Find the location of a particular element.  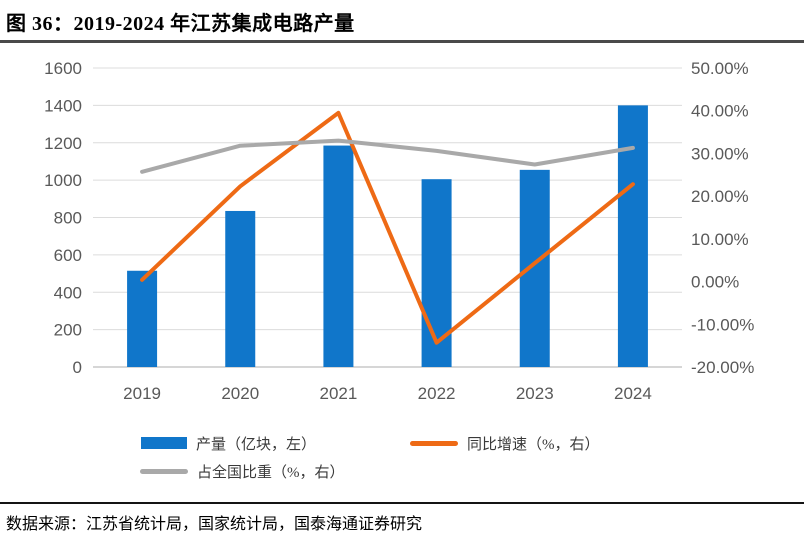

svg-text: 0.00% is located at coordinates (715, 282).